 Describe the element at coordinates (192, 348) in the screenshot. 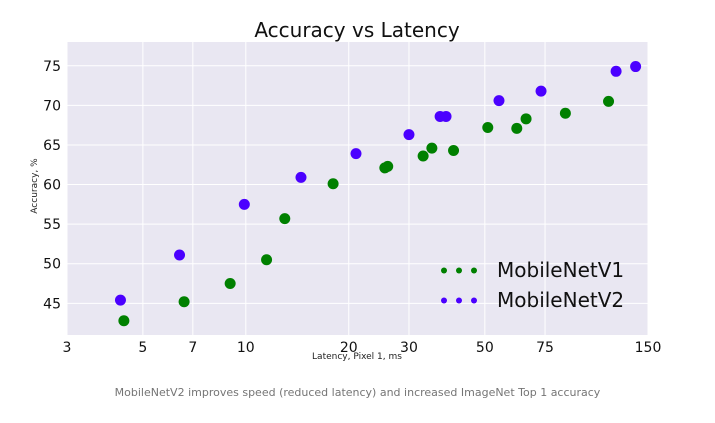

I see `x-tick-label: 7` at that location.